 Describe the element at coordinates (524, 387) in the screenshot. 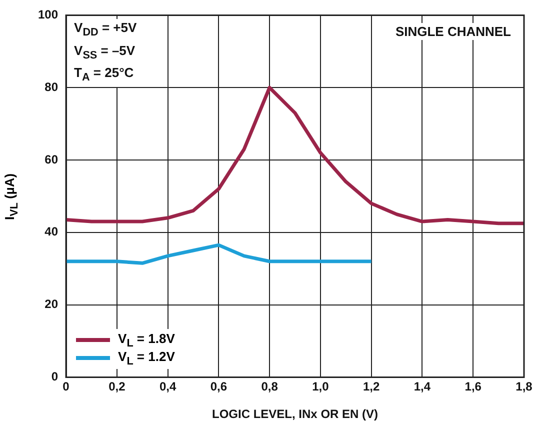

I see `x-tick-label: 1,8` at that location.